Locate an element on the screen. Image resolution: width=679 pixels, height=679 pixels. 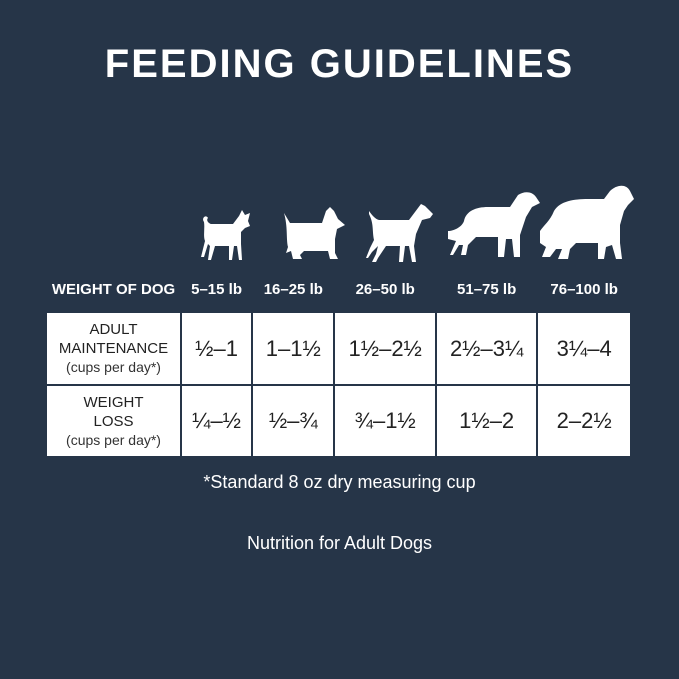
row-label-line: MAINTENANCE is located at coordinates (113, 348).